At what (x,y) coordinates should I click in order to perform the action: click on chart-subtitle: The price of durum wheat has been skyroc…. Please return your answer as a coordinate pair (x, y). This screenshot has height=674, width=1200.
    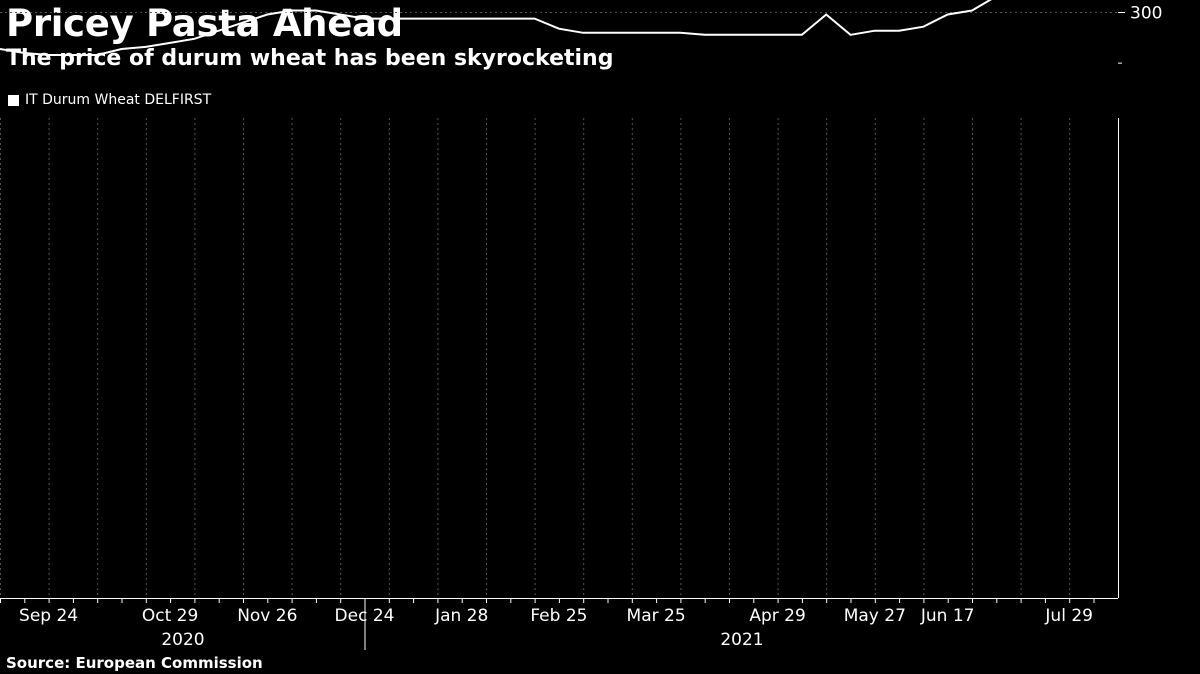
    Looking at the image, I should click on (310, 58).